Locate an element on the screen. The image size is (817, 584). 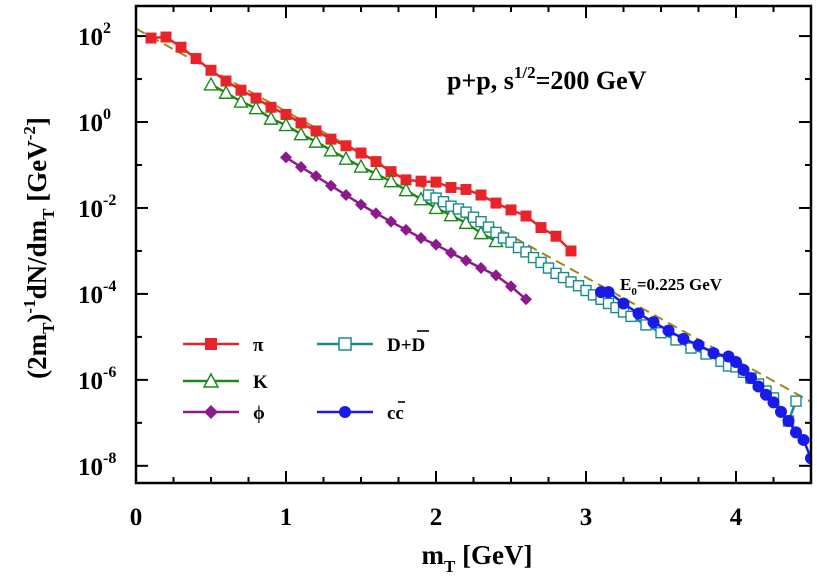
legend: π K ϕ D+D D cc c is located at coordinates (306, 377).